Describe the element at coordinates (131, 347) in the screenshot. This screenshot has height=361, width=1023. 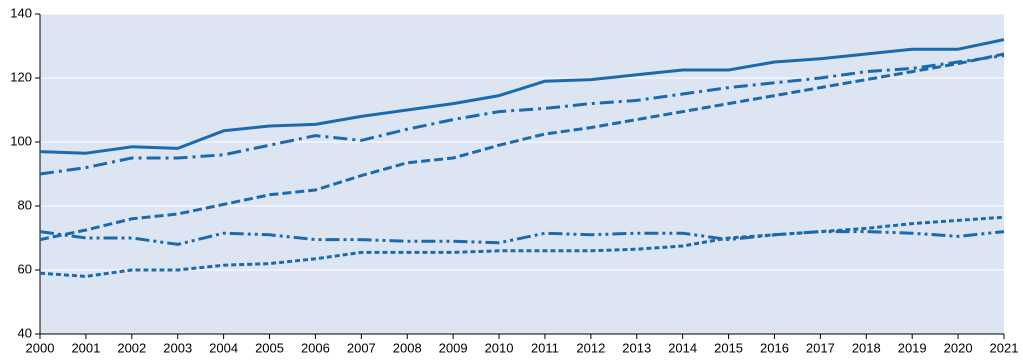
I see `x-tick-label: 2002` at that location.